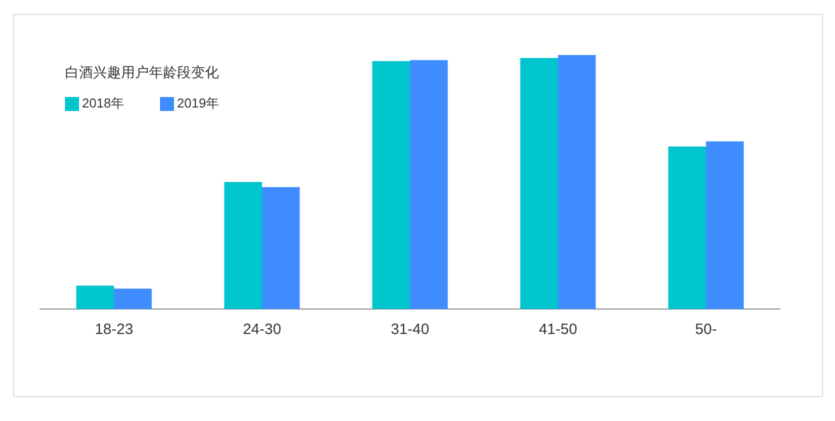 The width and height of the screenshot is (835, 421). What do you see at coordinates (558, 329) in the screenshot?
I see `x-tick-label: 41-50` at bounding box center [558, 329].